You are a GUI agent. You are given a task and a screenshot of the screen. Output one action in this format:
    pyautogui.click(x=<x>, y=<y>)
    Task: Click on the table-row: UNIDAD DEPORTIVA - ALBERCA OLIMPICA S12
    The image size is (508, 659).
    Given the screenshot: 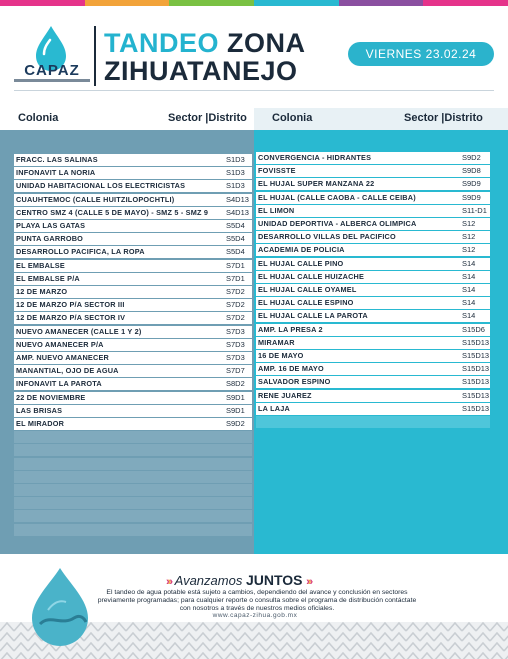 What is the action you would take?
    pyautogui.click(x=373, y=224)
    